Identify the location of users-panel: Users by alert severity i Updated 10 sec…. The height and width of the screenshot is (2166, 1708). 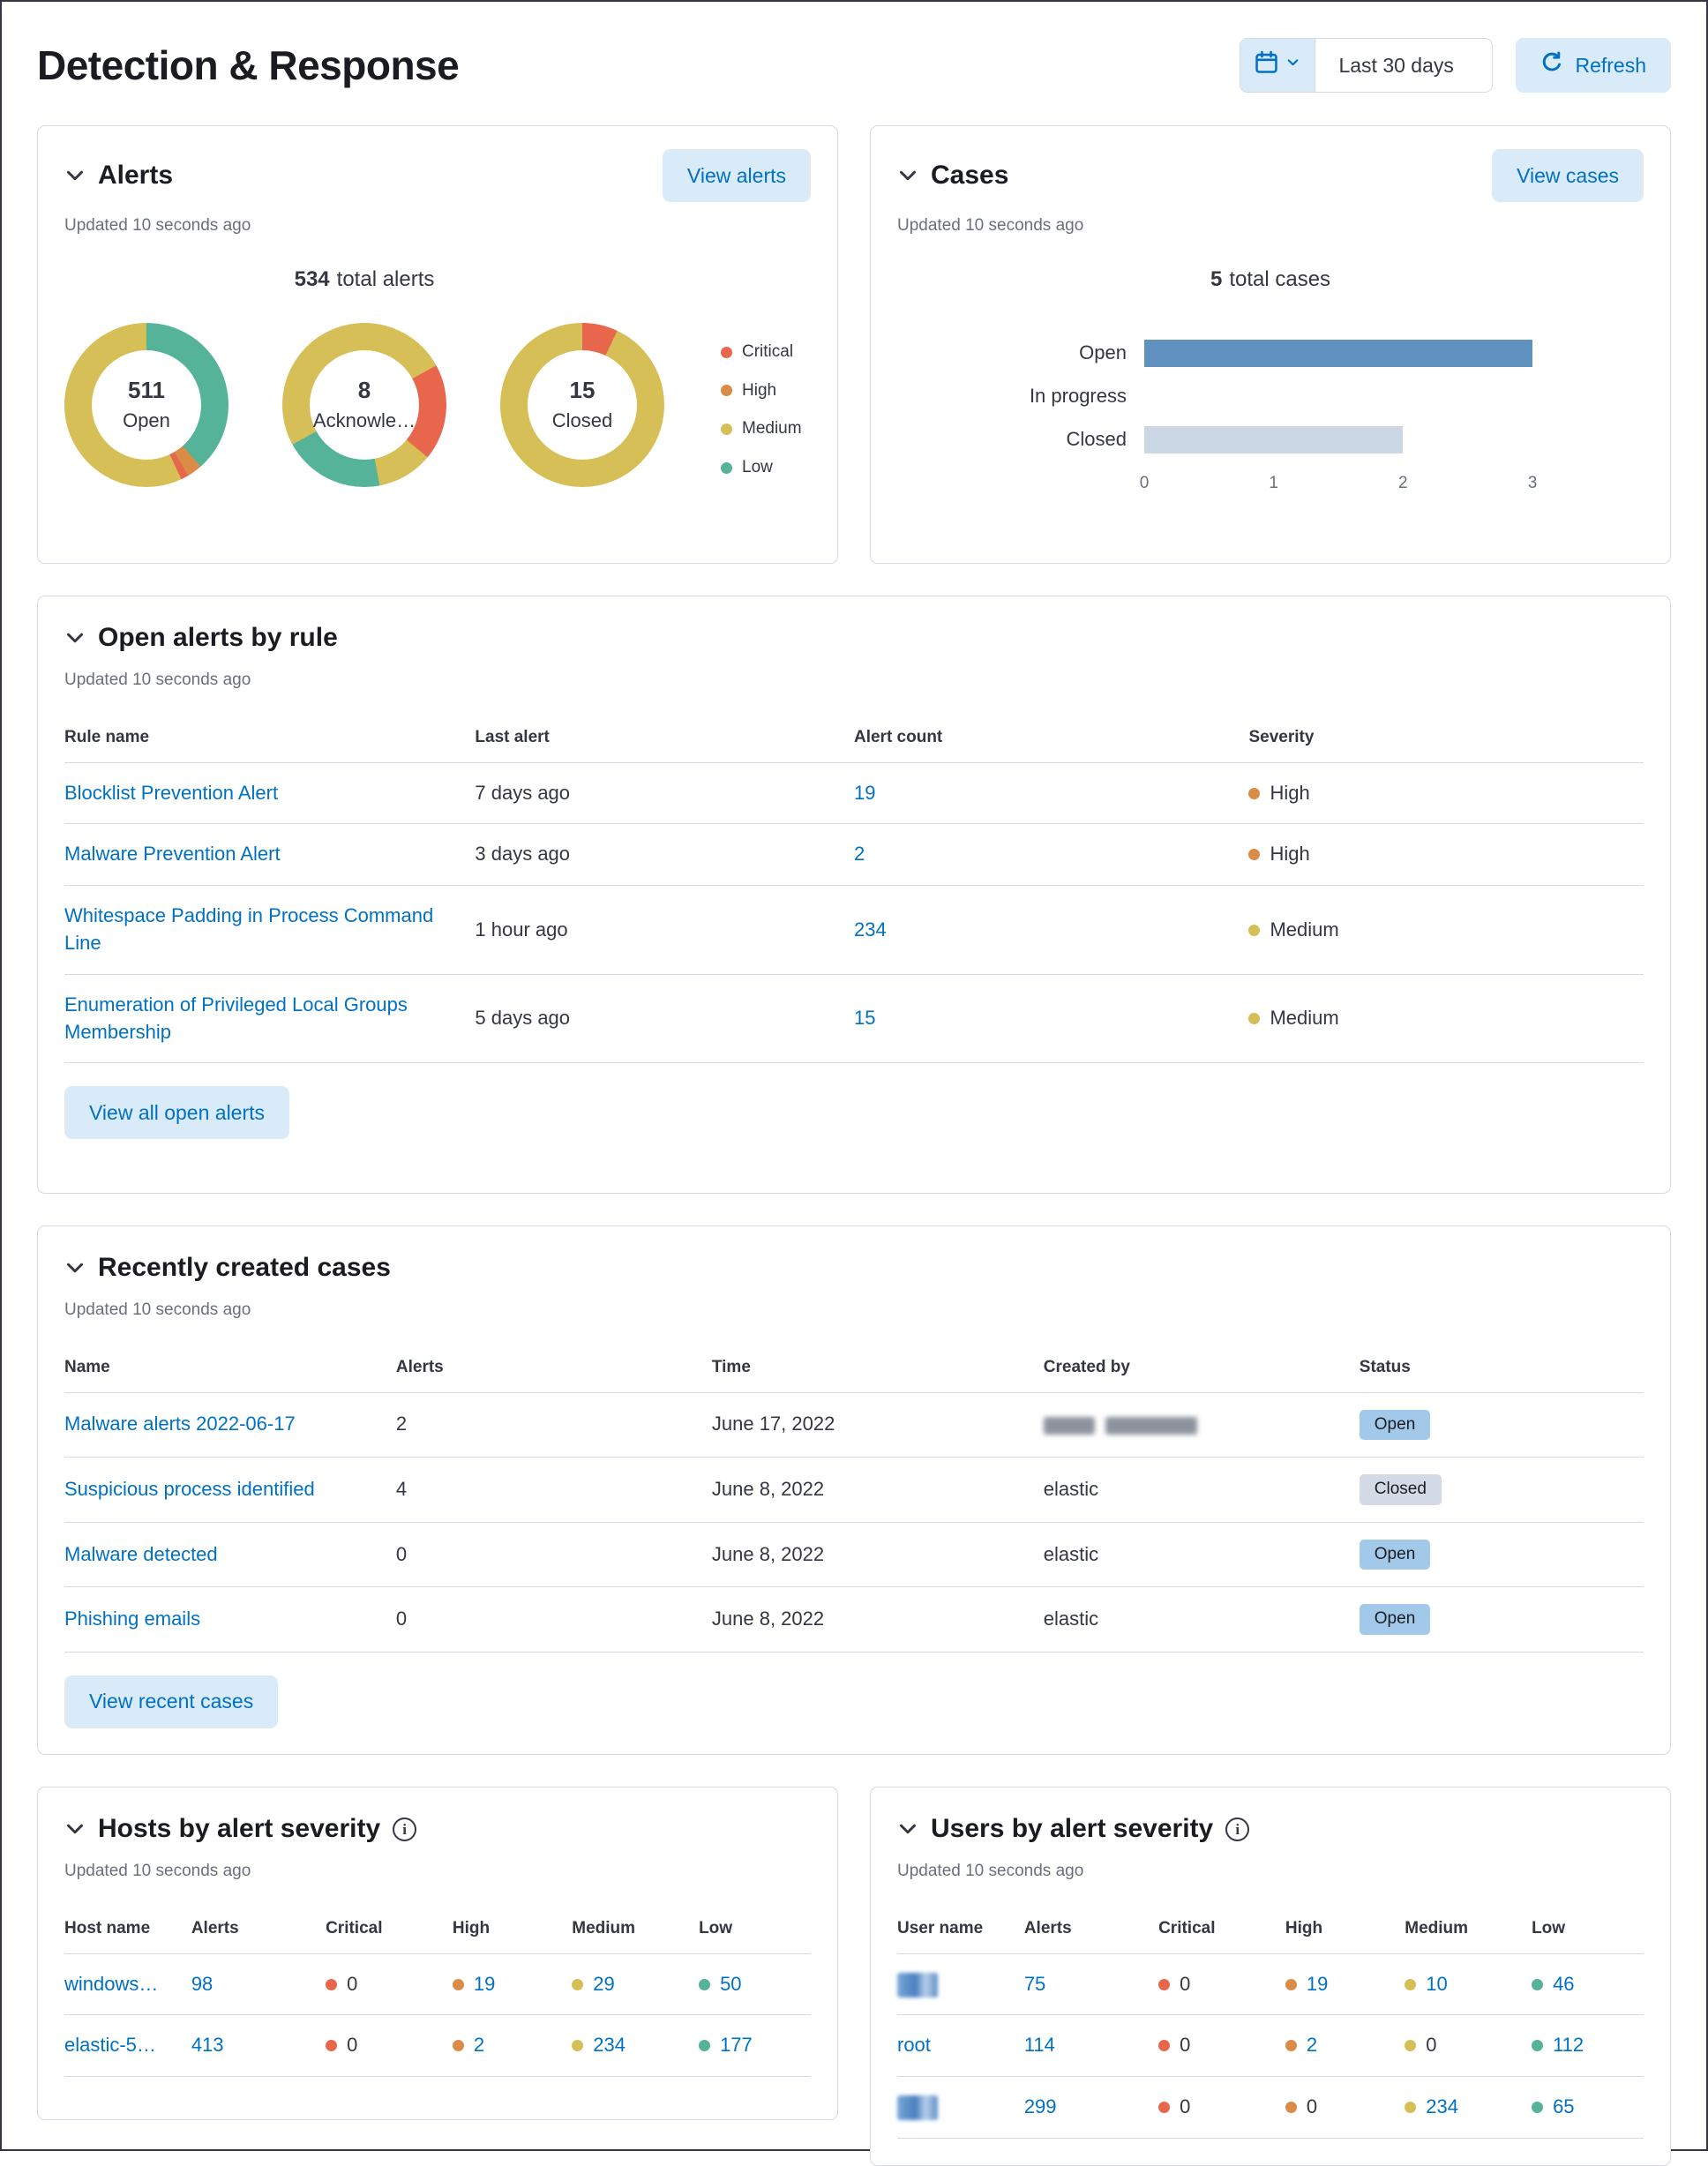
(1270, 1976).